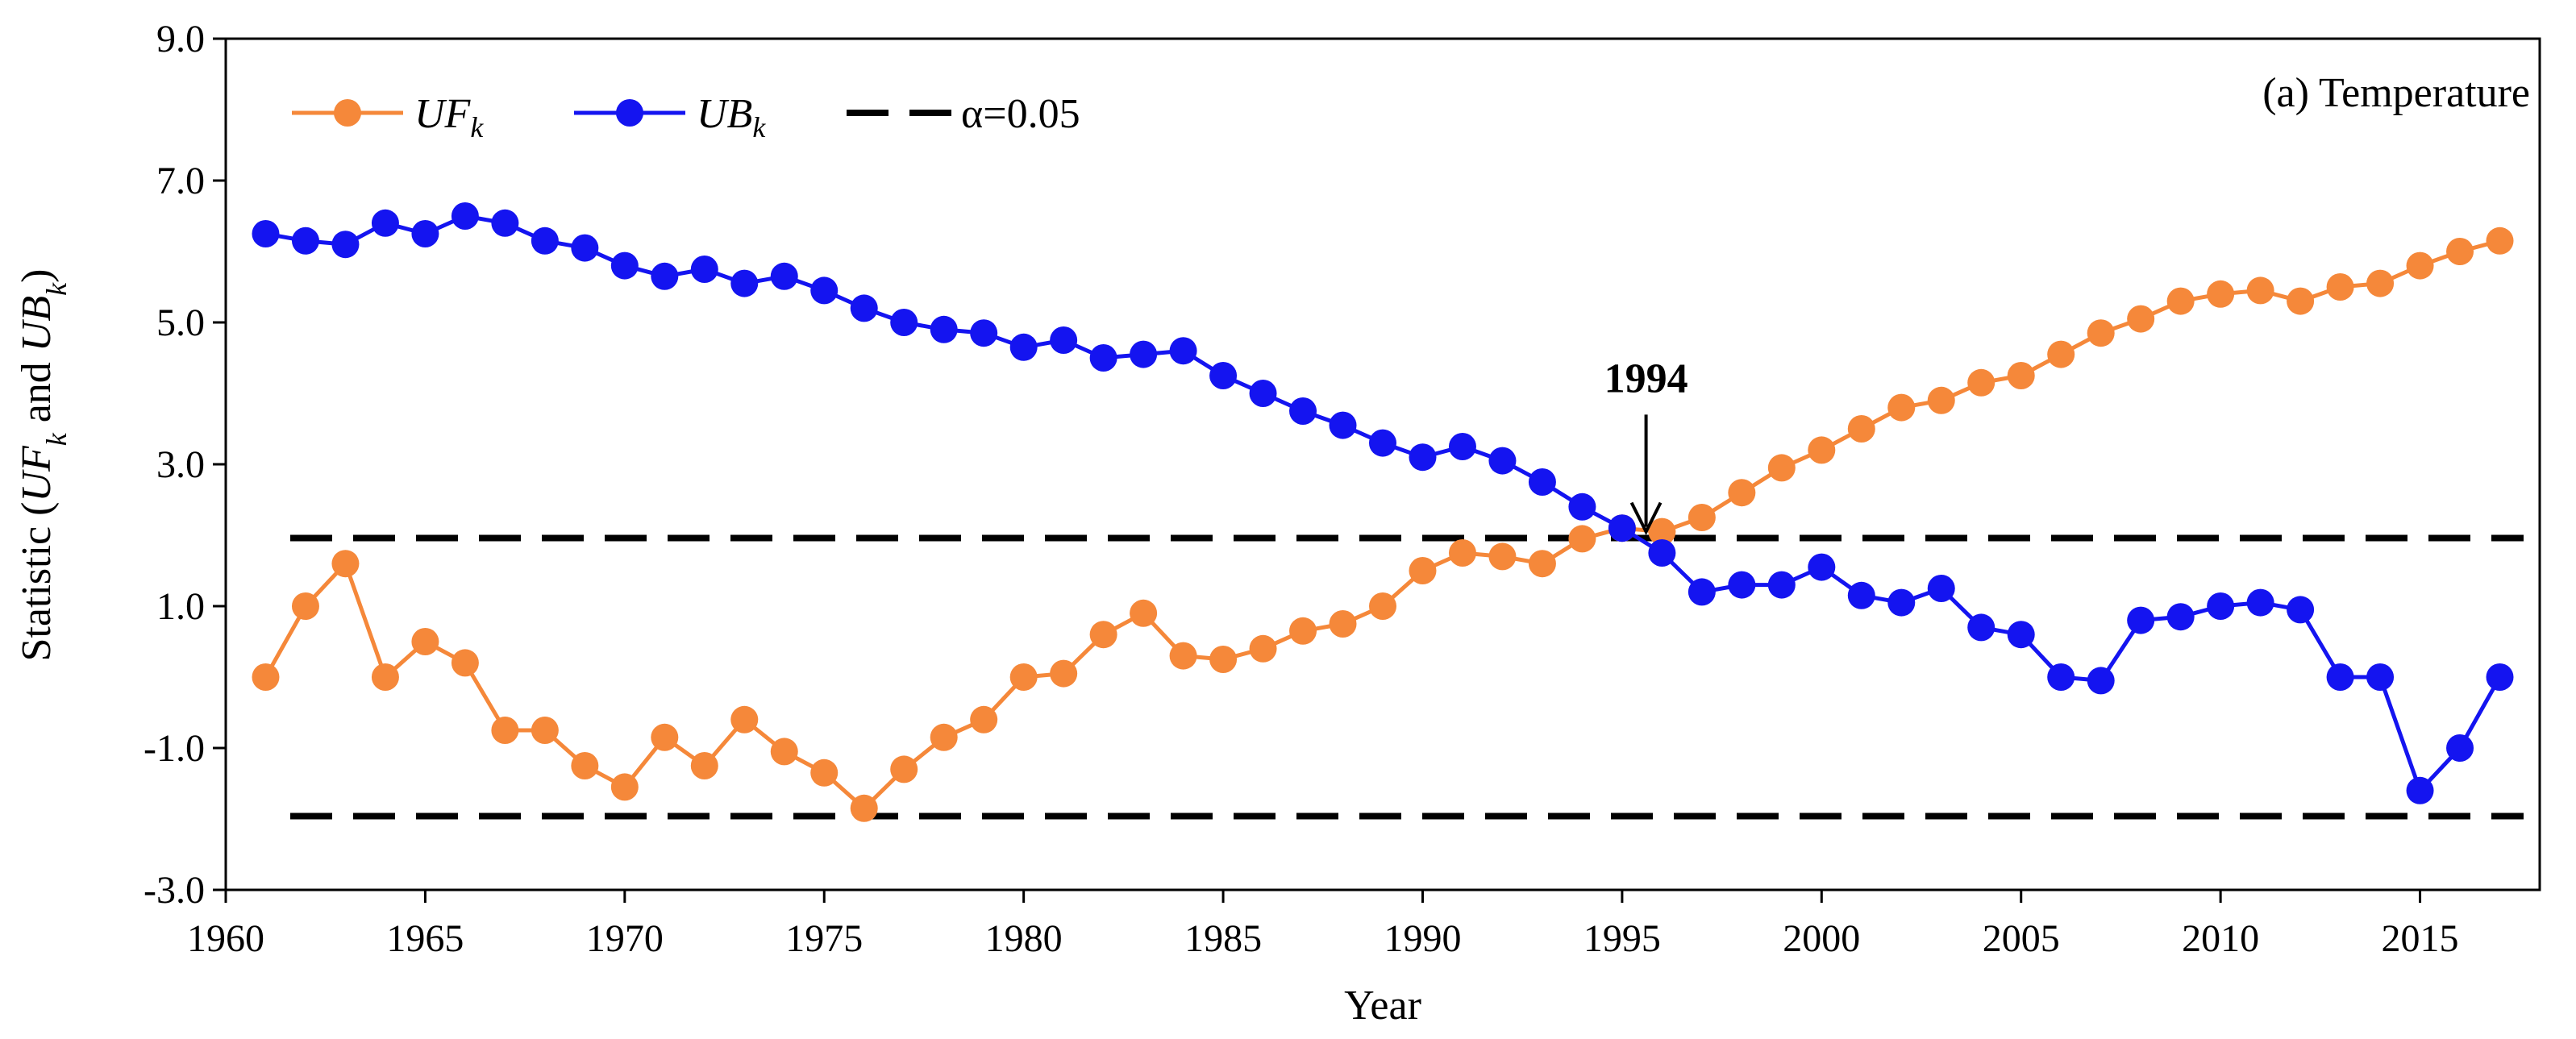 Image resolution: width=2576 pixels, height=1039 pixels. I want to click on legend-entry-alpha: α=0.05, so click(964, 114).